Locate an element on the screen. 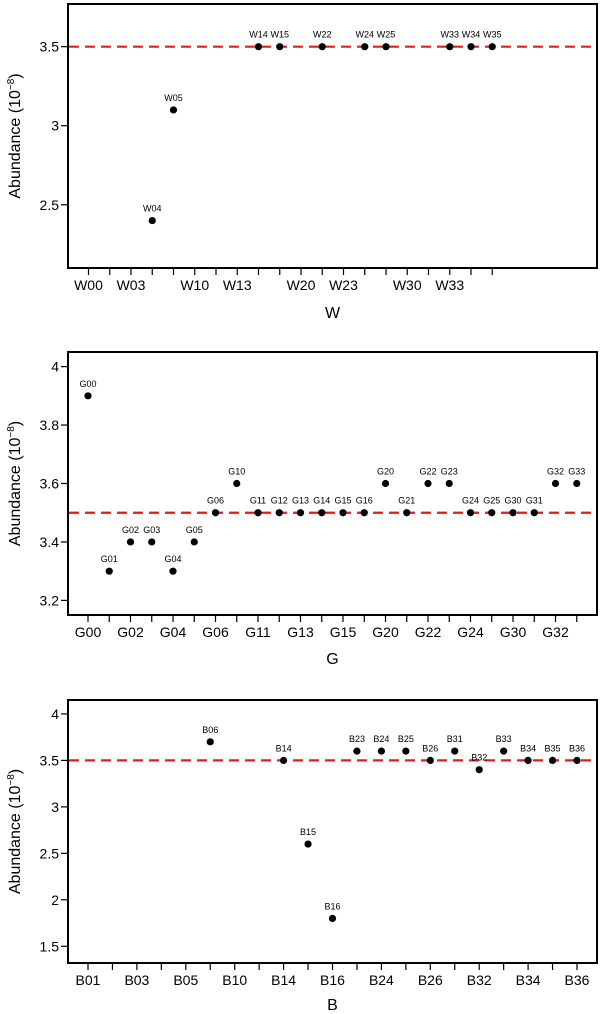 This screenshot has height=1014, width=600. point-label: B34 is located at coordinates (528, 748).